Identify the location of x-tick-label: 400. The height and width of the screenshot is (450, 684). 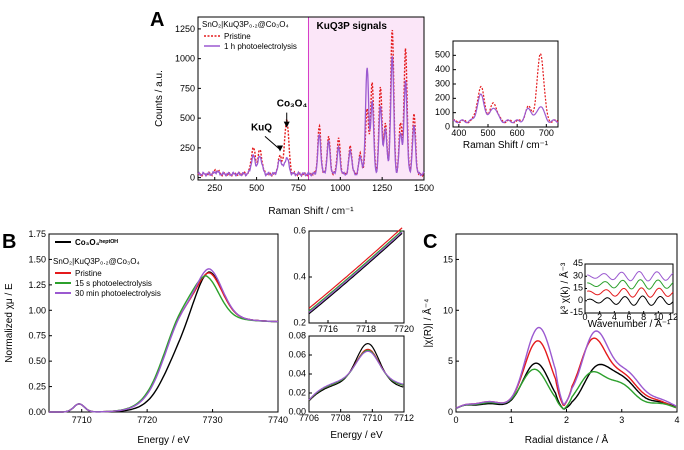
(458, 133).